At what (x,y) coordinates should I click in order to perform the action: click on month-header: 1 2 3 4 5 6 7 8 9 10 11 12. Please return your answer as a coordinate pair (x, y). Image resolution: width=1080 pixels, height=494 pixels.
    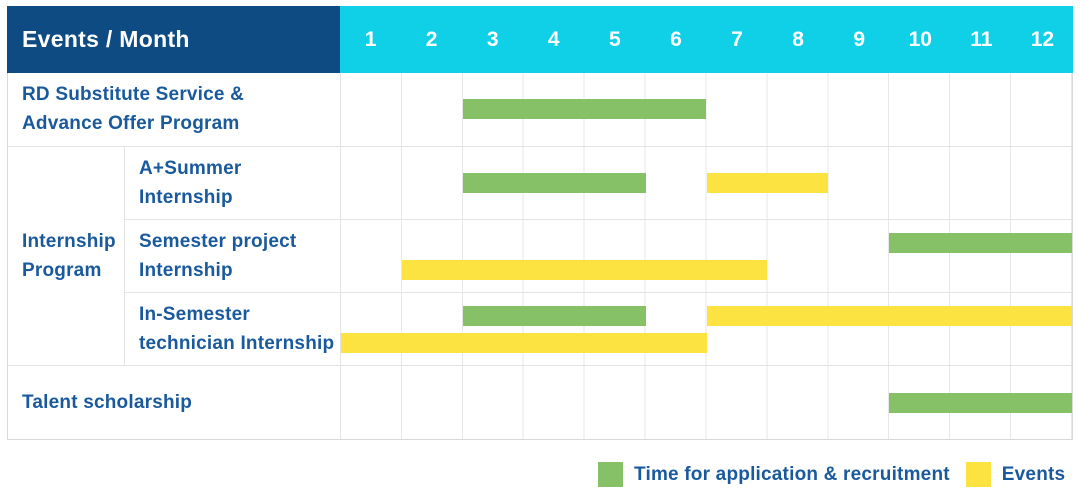
    Looking at the image, I should click on (706, 39).